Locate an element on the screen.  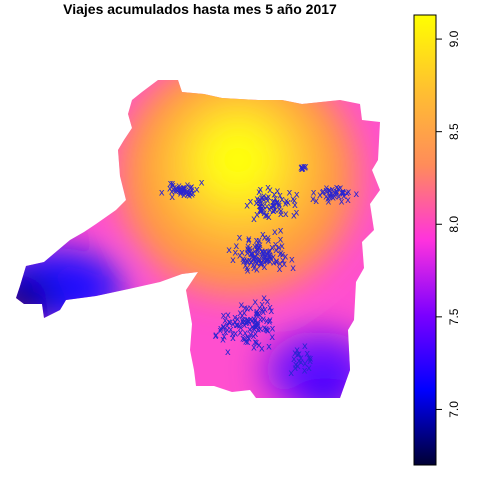
map-zone-blue-southeast is located at coordinates (325, 387).